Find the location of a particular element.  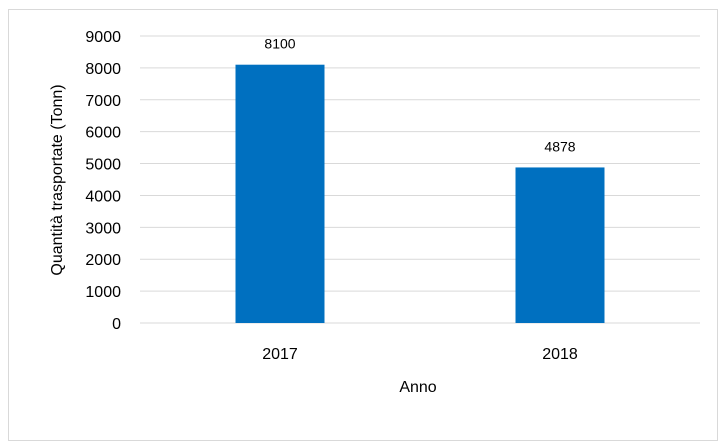

y-tick-label: 3000 is located at coordinates (103, 228).